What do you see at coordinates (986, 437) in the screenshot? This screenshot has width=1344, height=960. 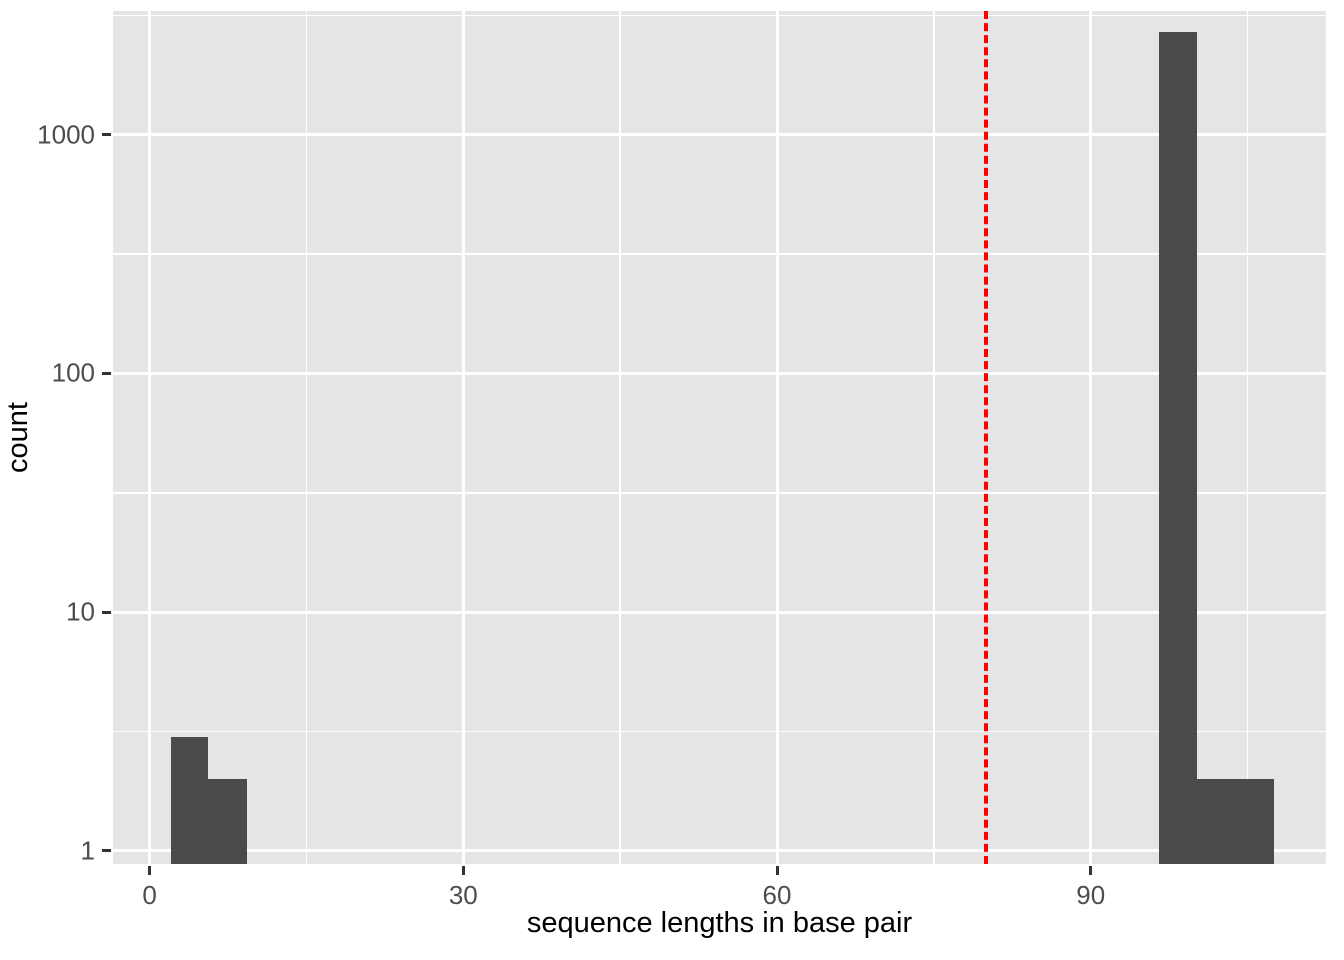 I see `threshold-line-icon` at bounding box center [986, 437].